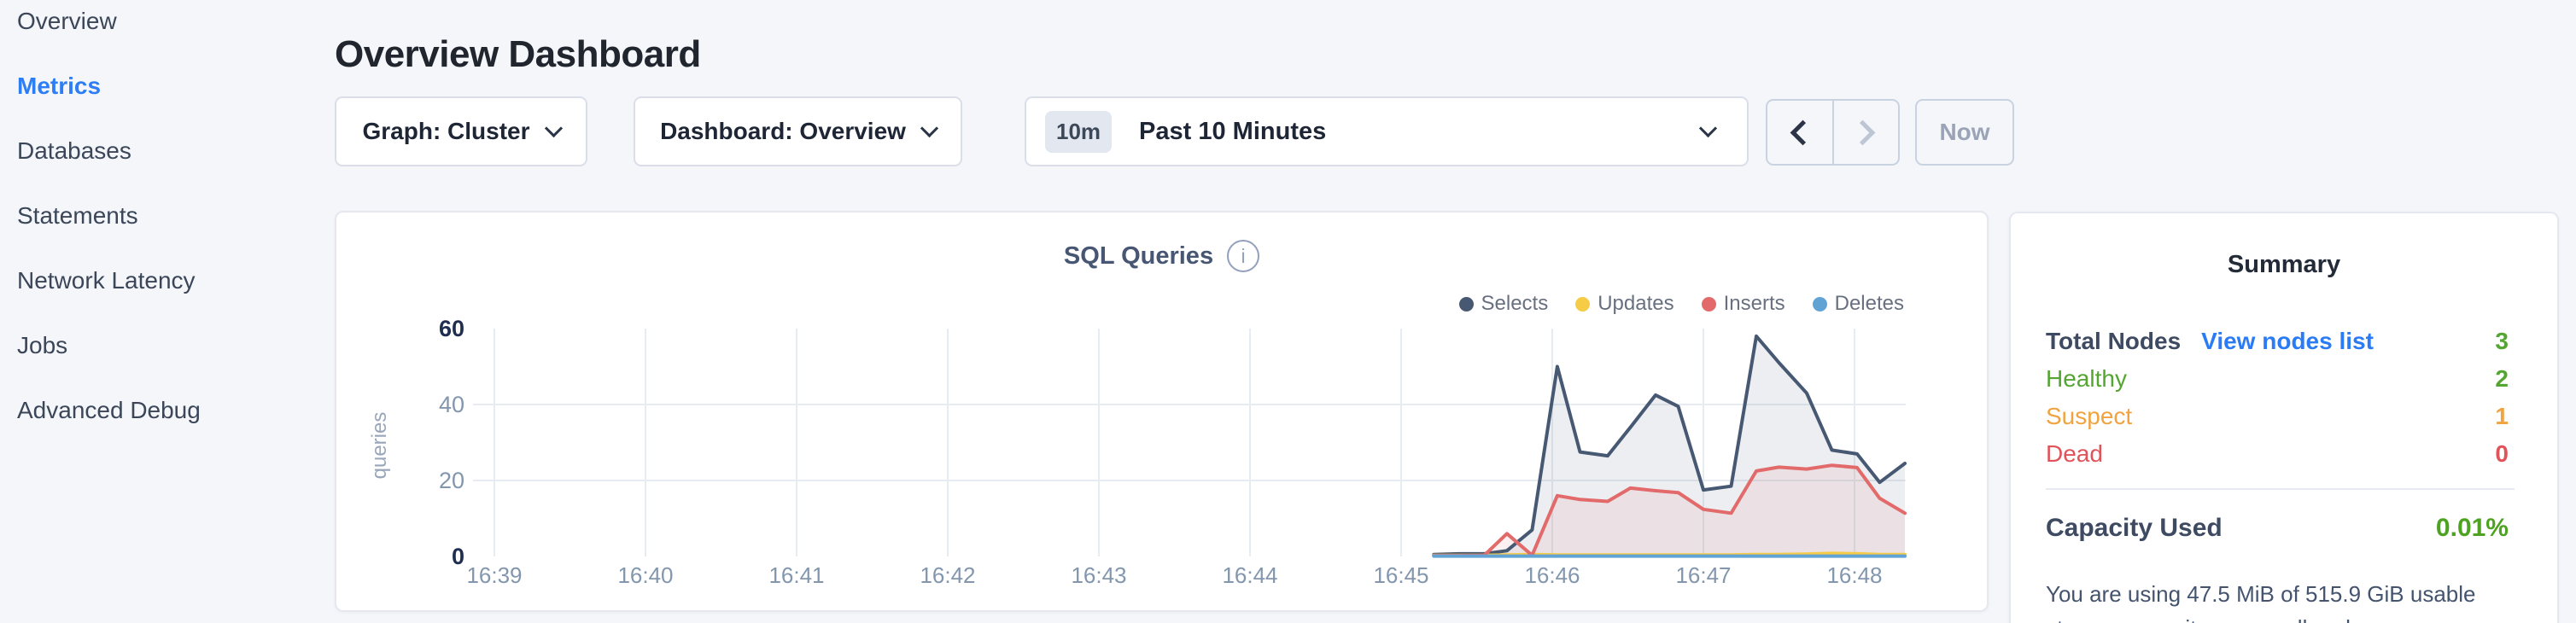 This screenshot has height=623, width=2576. What do you see at coordinates (2502, 453) in the screenshot?
I see `node-status-value: 0` at bounding box center [2502, 453].